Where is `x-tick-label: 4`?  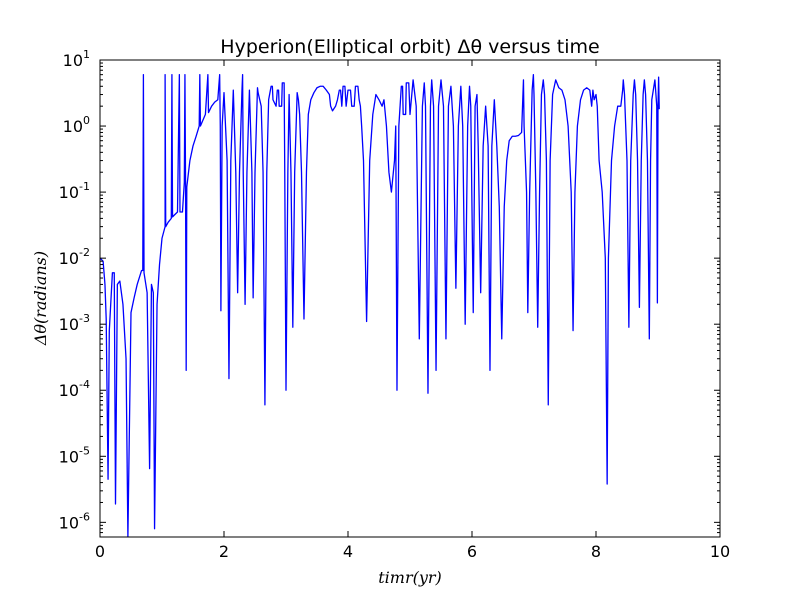 x-tick-label: 4 is located at coordinates (348, 551).